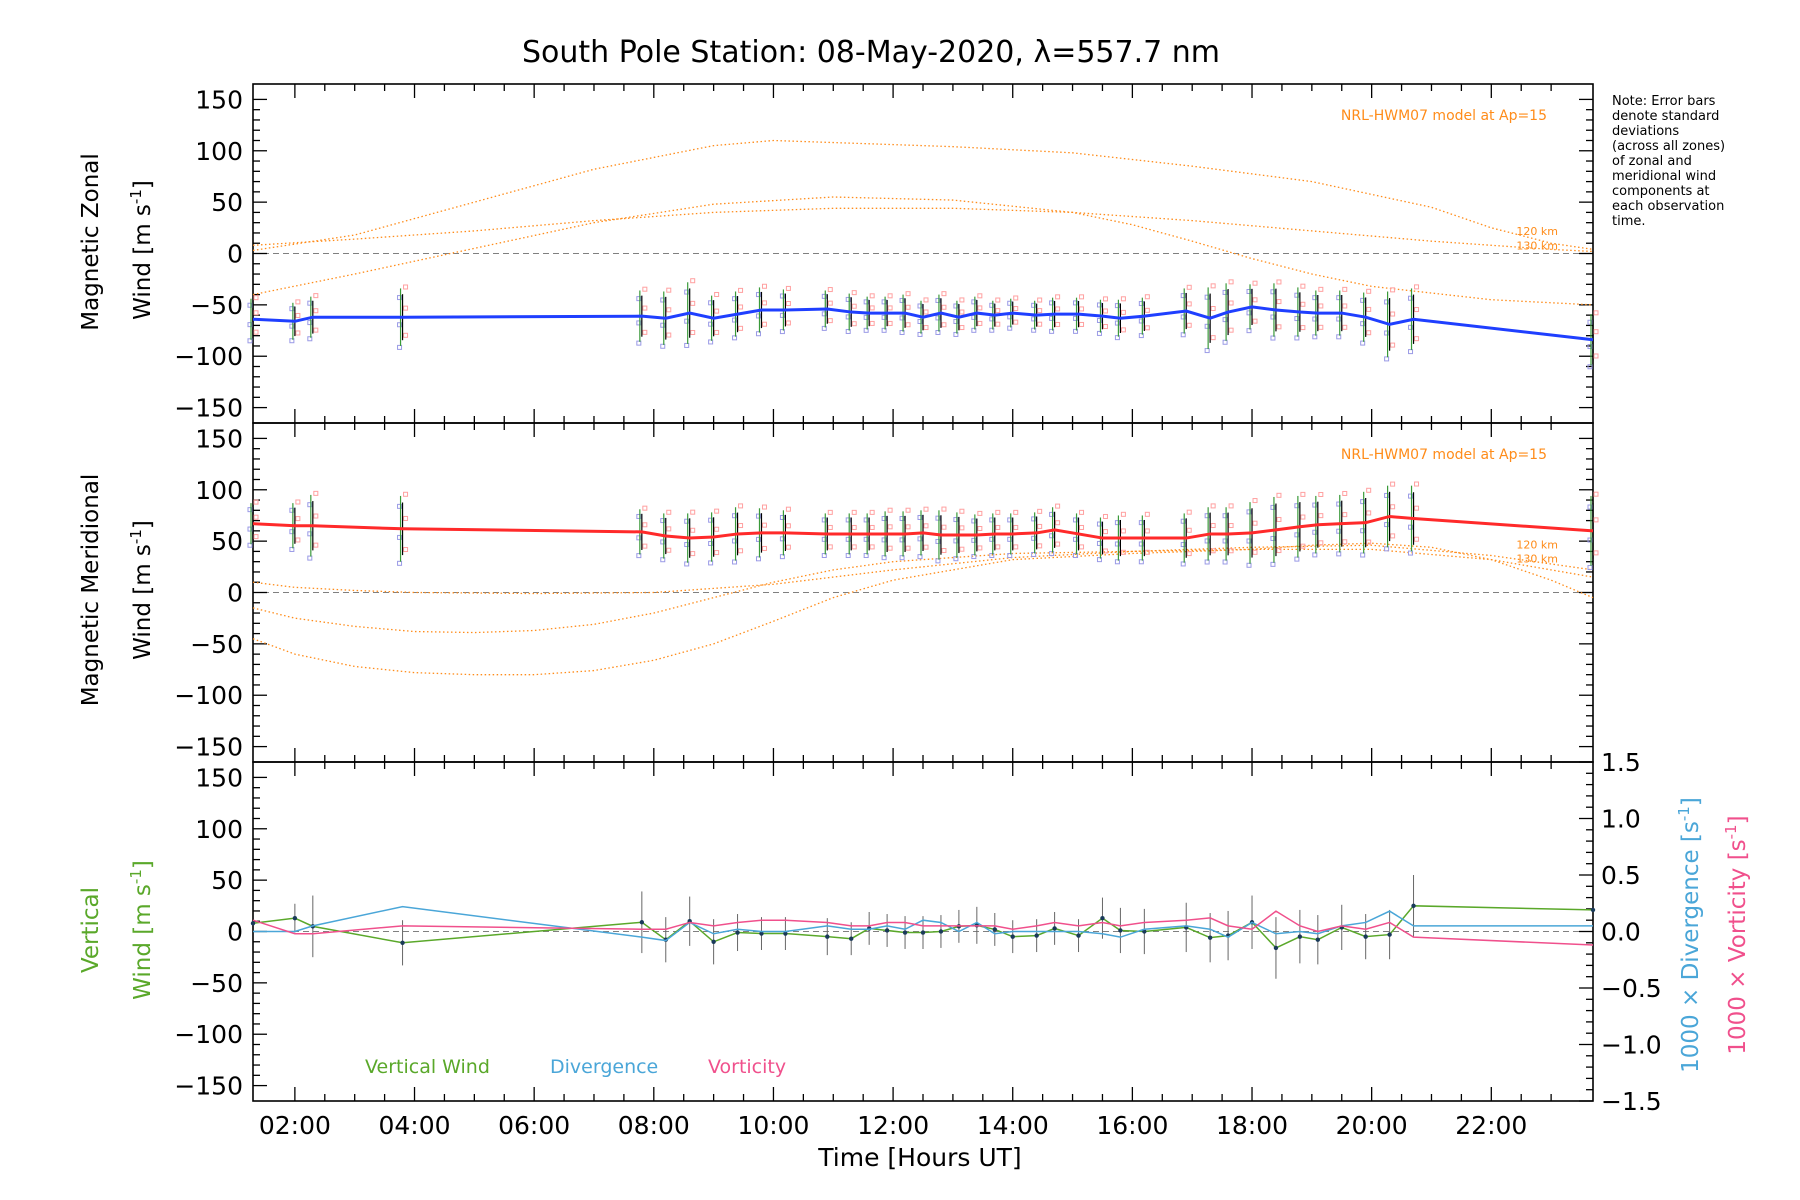 The image size is (1800, 1200). Describe the element at coordinates (1621, 819) in the screenshot. I see `y2-tick-label: 1.0` at that location.